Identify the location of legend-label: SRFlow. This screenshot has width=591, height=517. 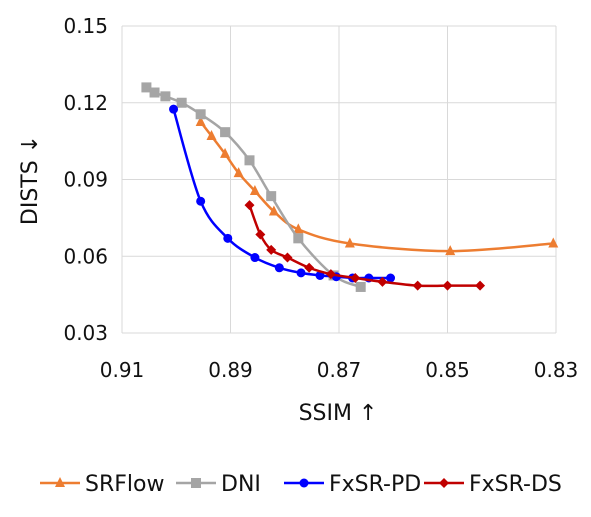
(124, 484).